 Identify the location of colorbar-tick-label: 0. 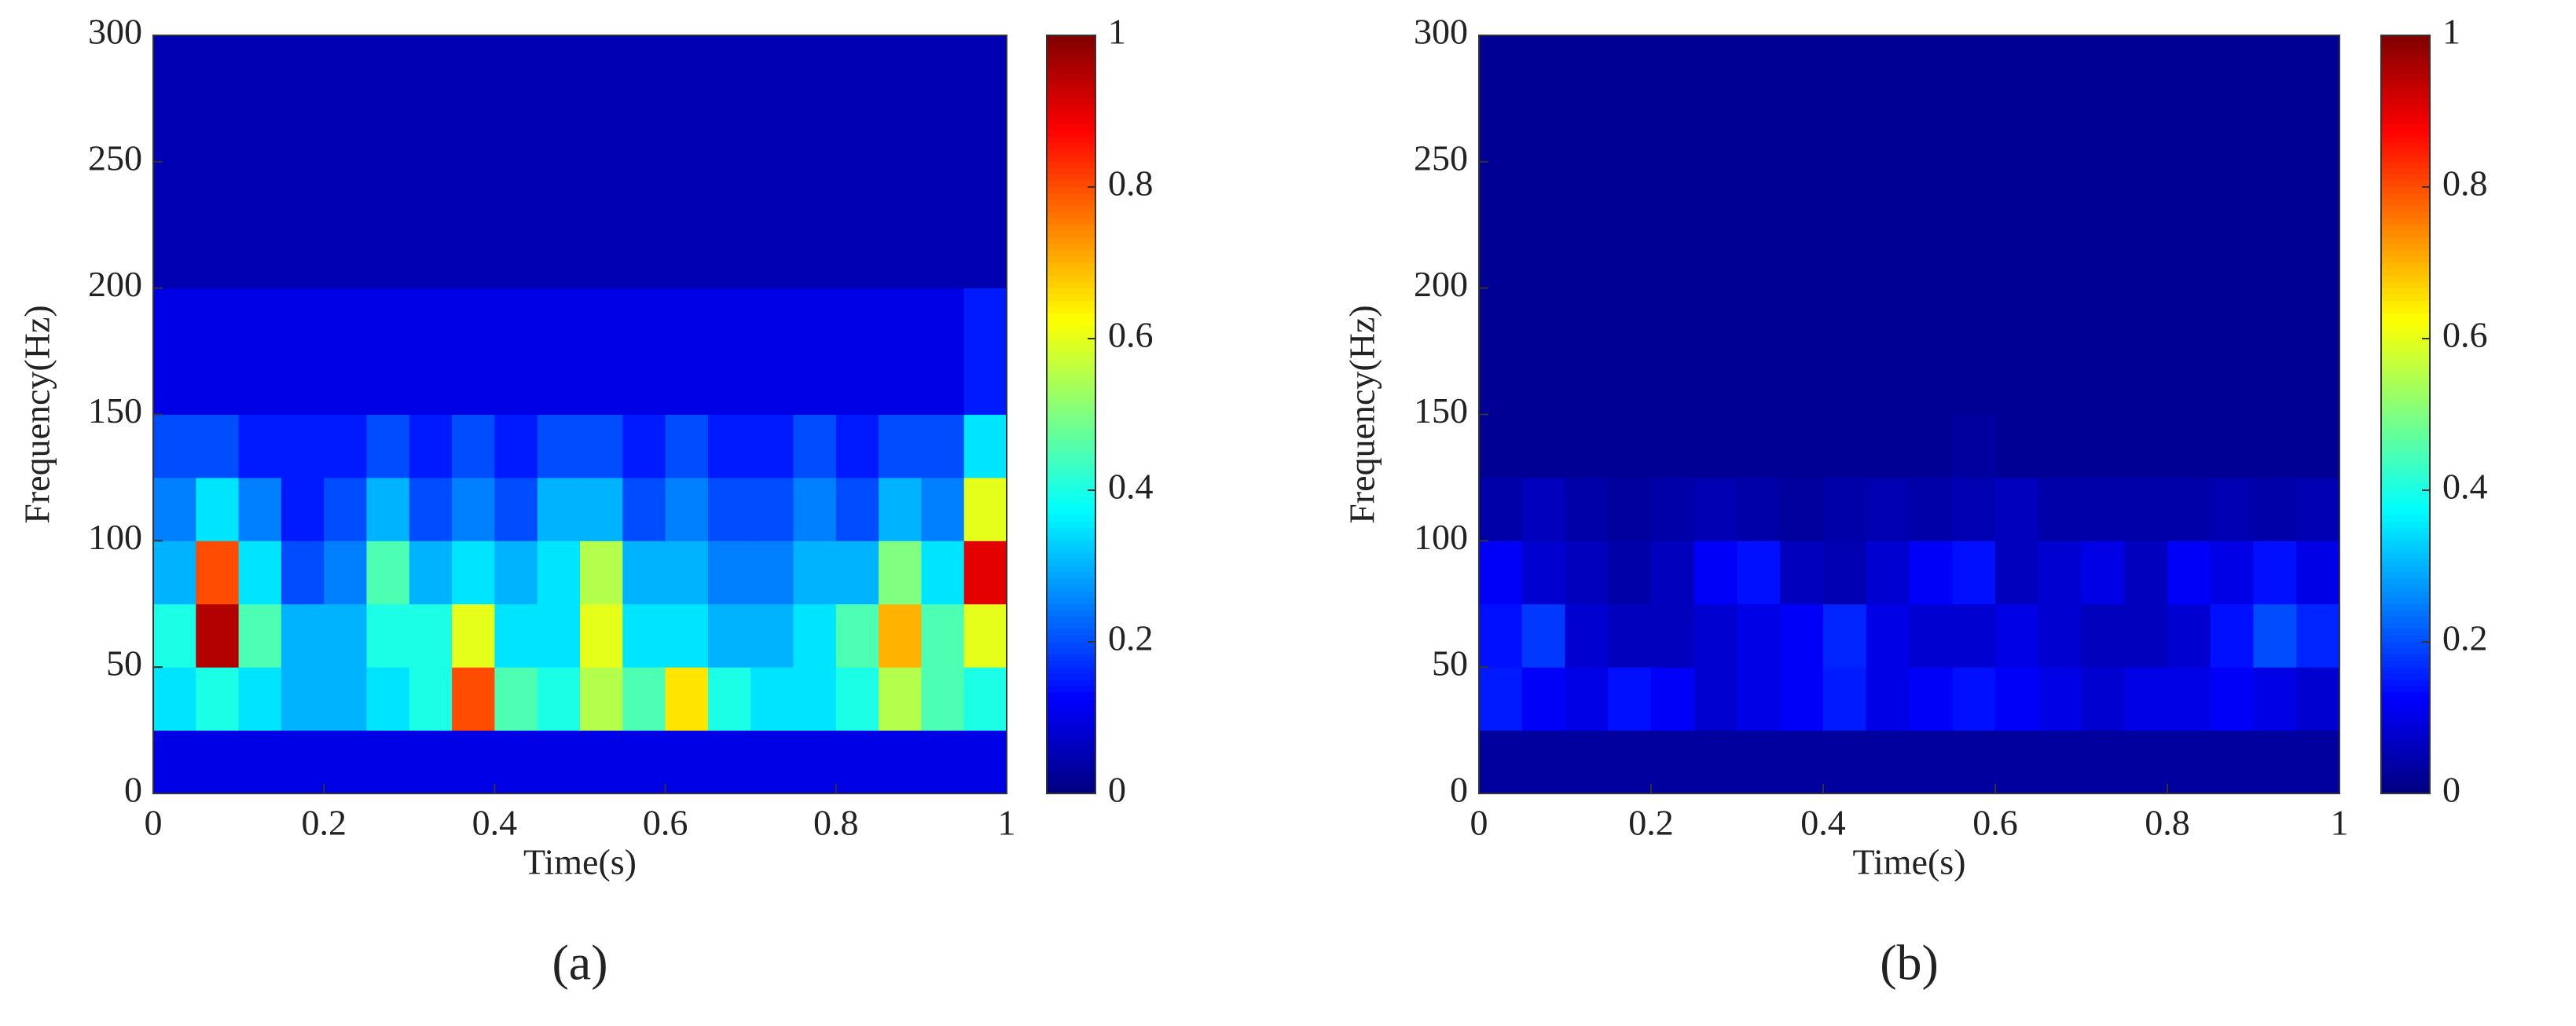
(1117, 790).